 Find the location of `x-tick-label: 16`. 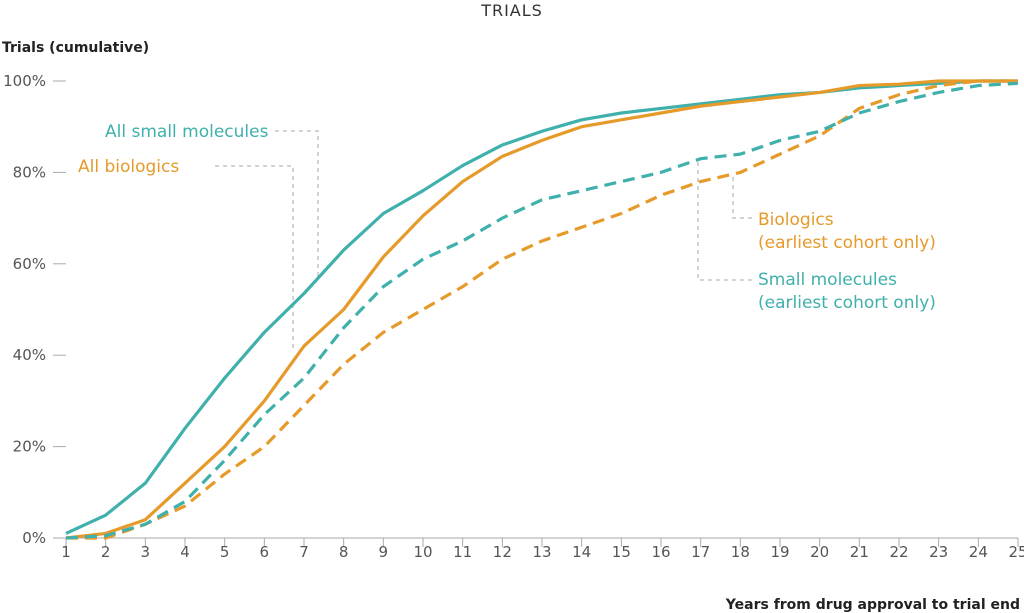

x-tick-label: 16 is located at coordinates (660, 552).